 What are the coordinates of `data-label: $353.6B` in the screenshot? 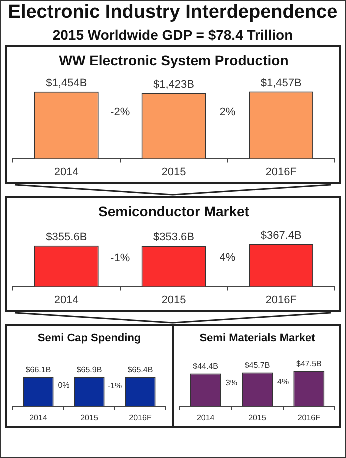 It's located at (174, 238).